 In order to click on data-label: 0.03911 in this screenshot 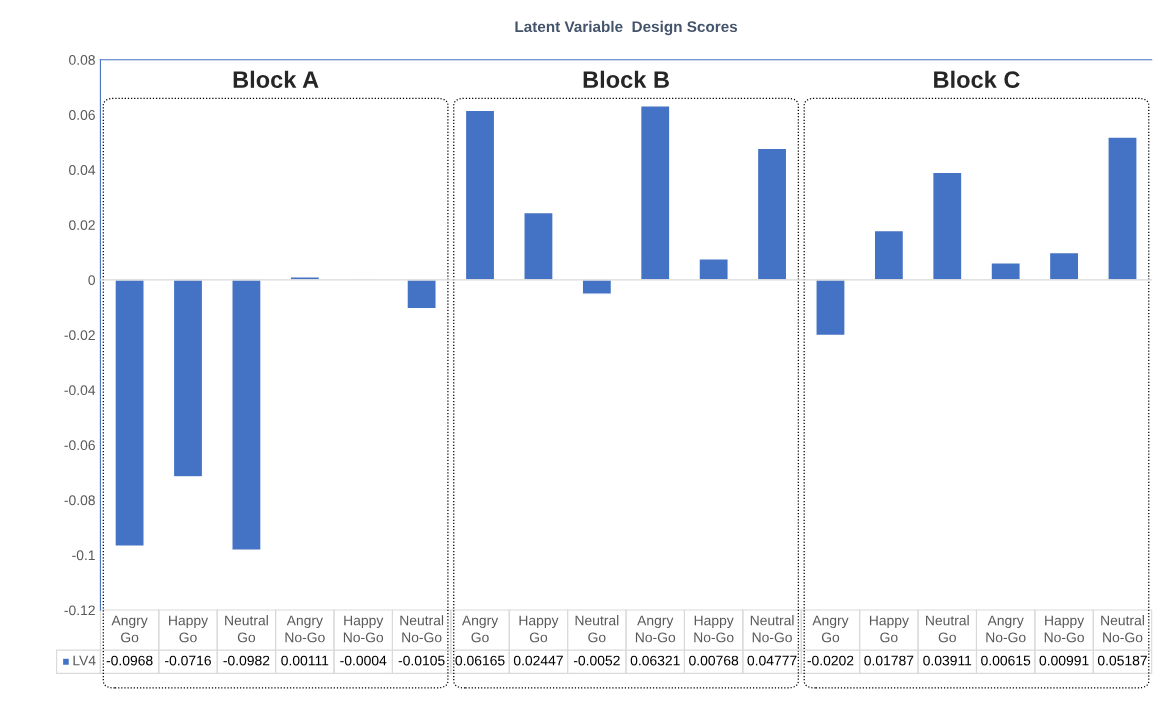, I will do `click(947, 660)`.